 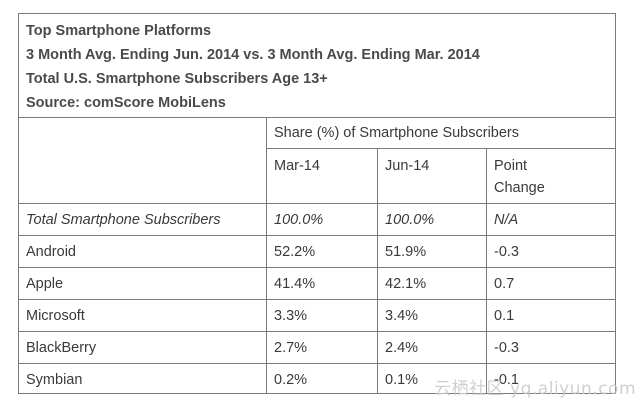 I want to click on cell-change: 0.7, so click(x=504, y=284).